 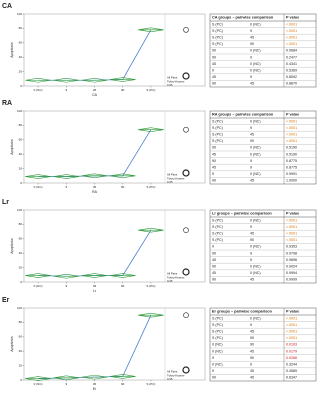 What do you see at coordinates (95, 384) in the screenshot?
I see `x-tick-label: 45` at bounding box center [95, 384].